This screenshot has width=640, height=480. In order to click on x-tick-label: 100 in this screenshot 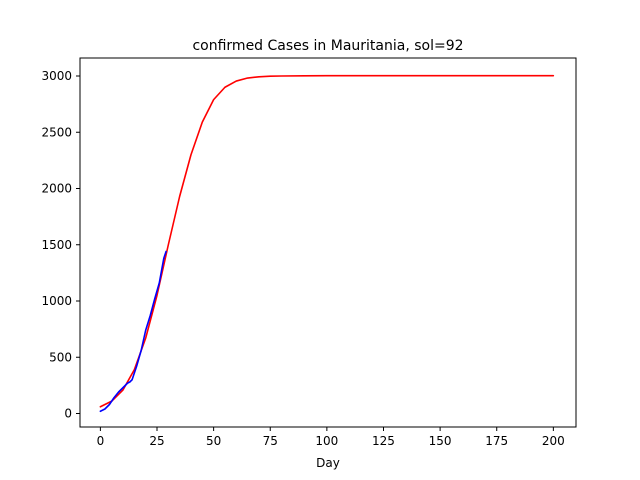, I will do `click(326, 441)`.